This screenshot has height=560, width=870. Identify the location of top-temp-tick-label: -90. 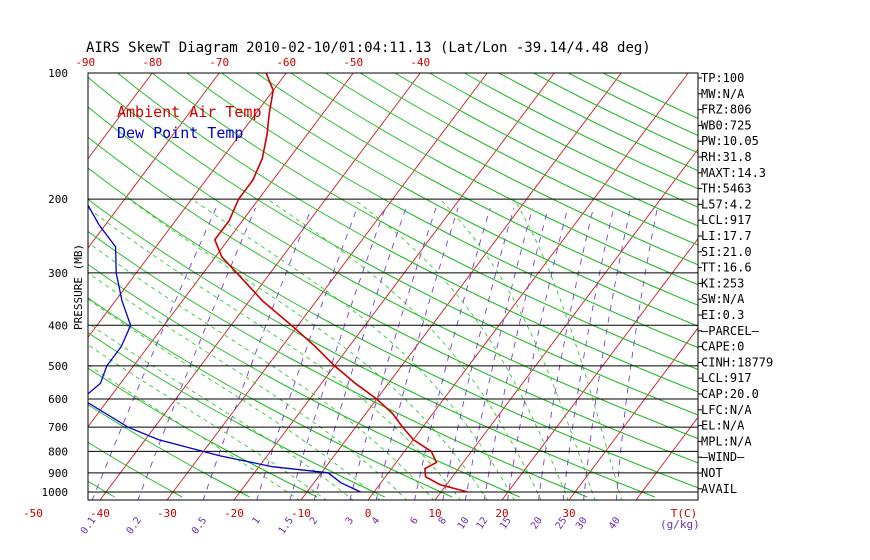
(85, 62).